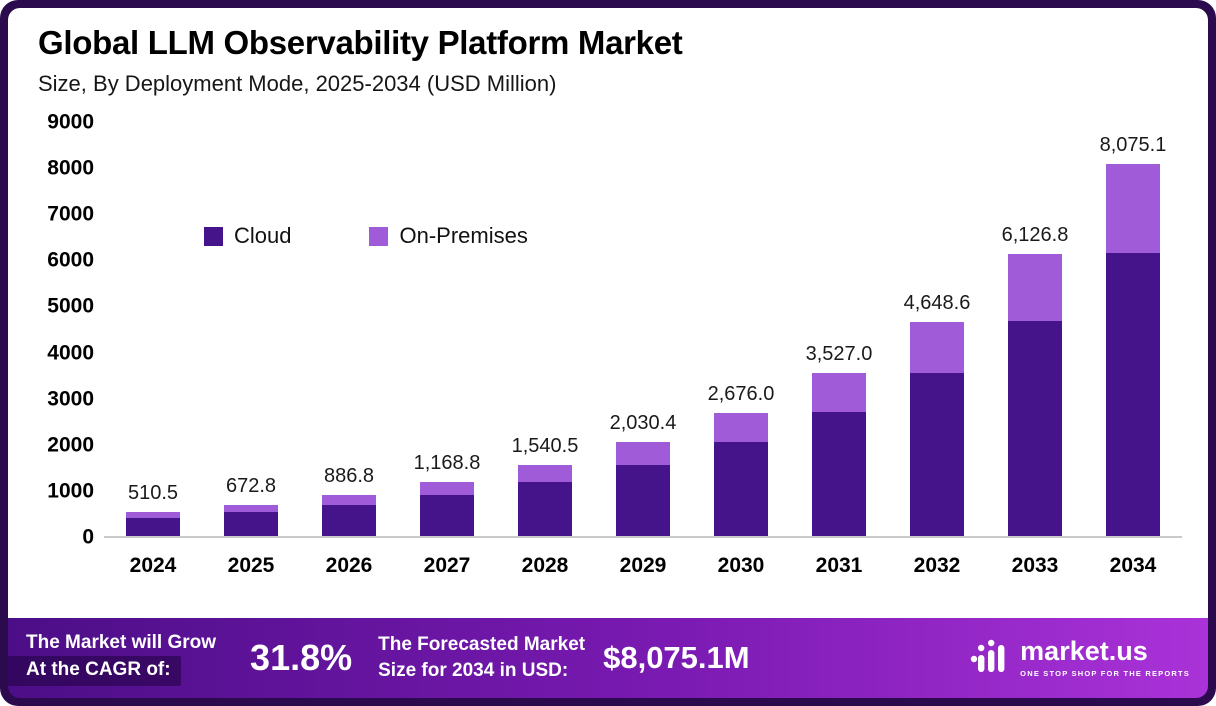  What do you see at coordinates (88, 537) in the screenshot?
I see `y-tick-label: 0` at bounding box center [88, 537].